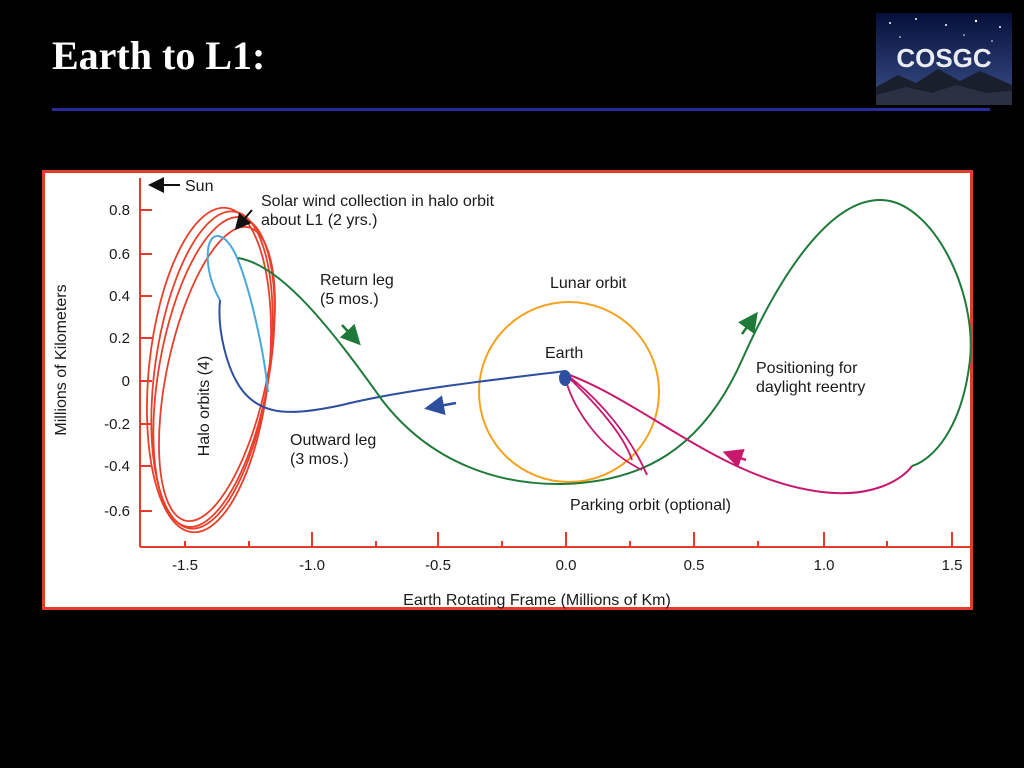 The height and width of the screenshot is (768, 1024). Describe the element at coordinates (185, 565) in the screenshot. I see `x-tick-label: -1.5` at that location.